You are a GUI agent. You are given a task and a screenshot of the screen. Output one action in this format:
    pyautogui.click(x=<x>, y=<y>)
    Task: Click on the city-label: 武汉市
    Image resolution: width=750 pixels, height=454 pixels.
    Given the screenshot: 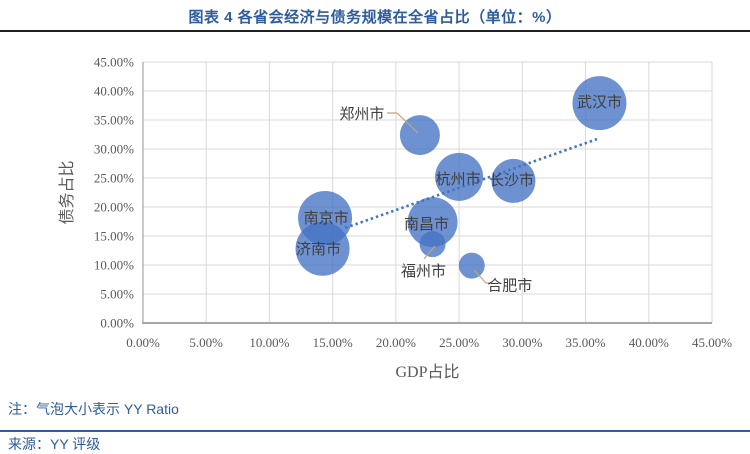 What is the action you would take?
    pyautogui.click(x=599, y=102)
    